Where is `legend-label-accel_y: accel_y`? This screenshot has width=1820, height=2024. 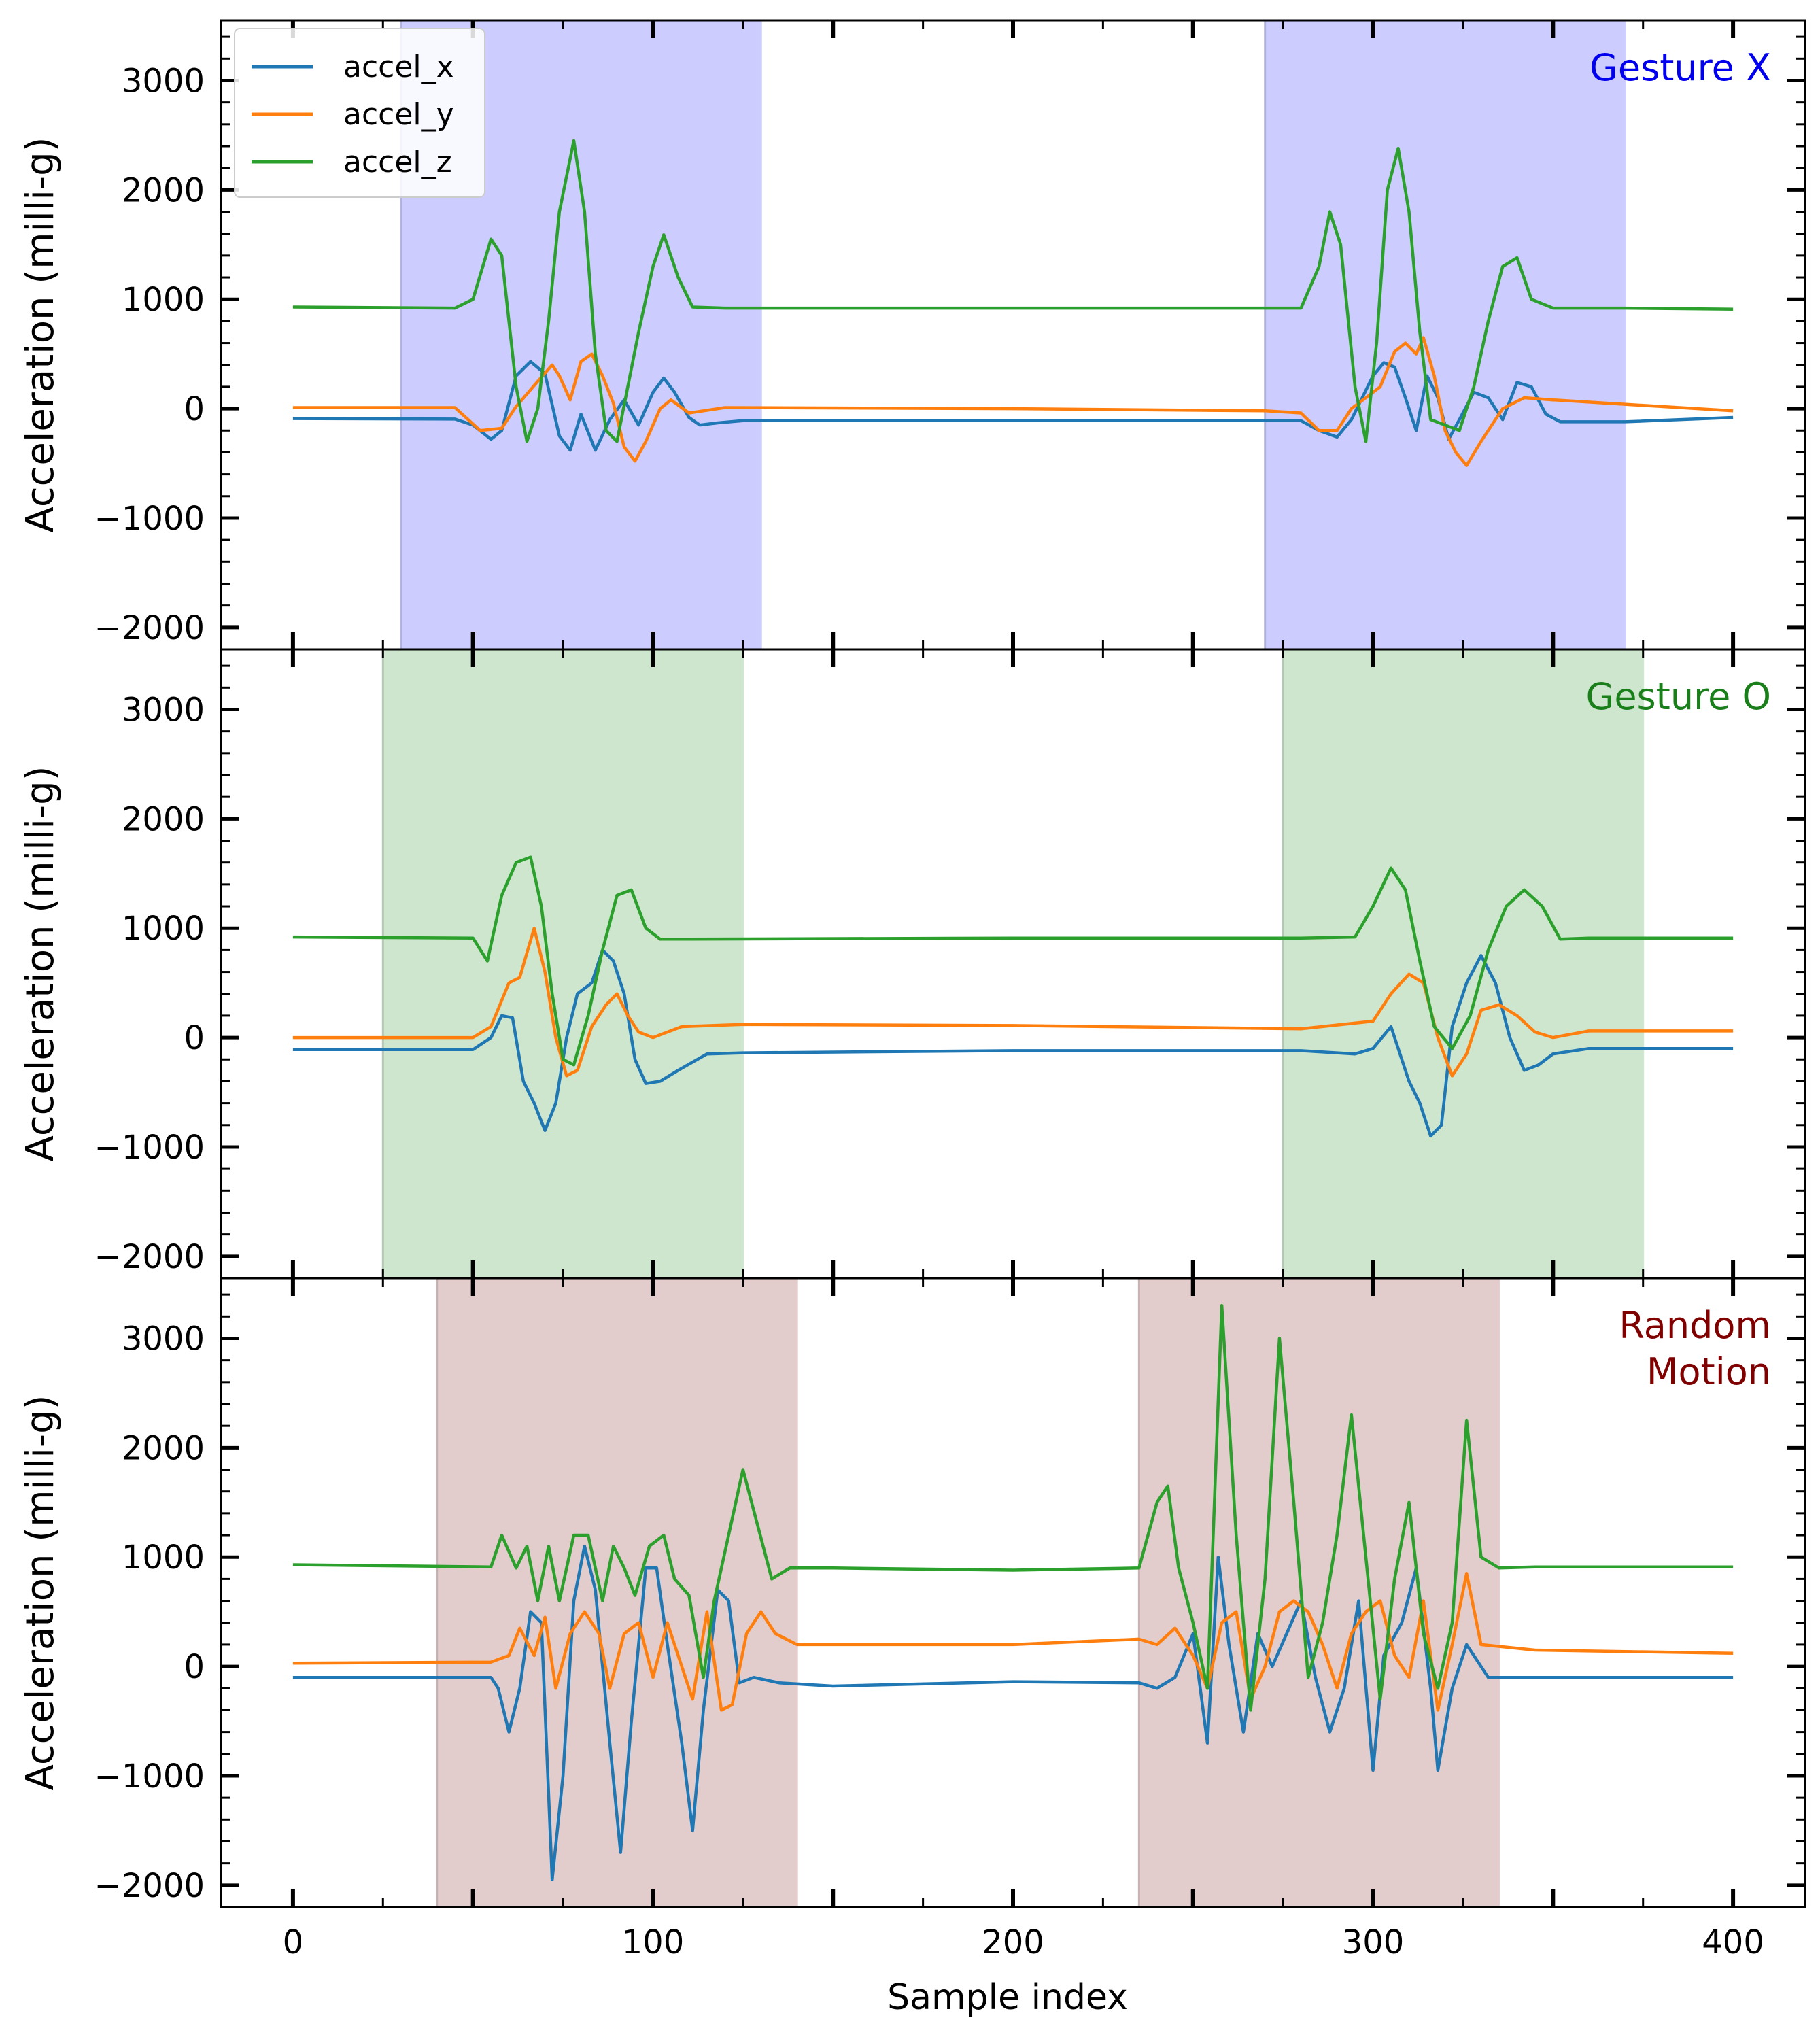 legend-label-accel_y: accel_y is located at coordinates (398, 114).